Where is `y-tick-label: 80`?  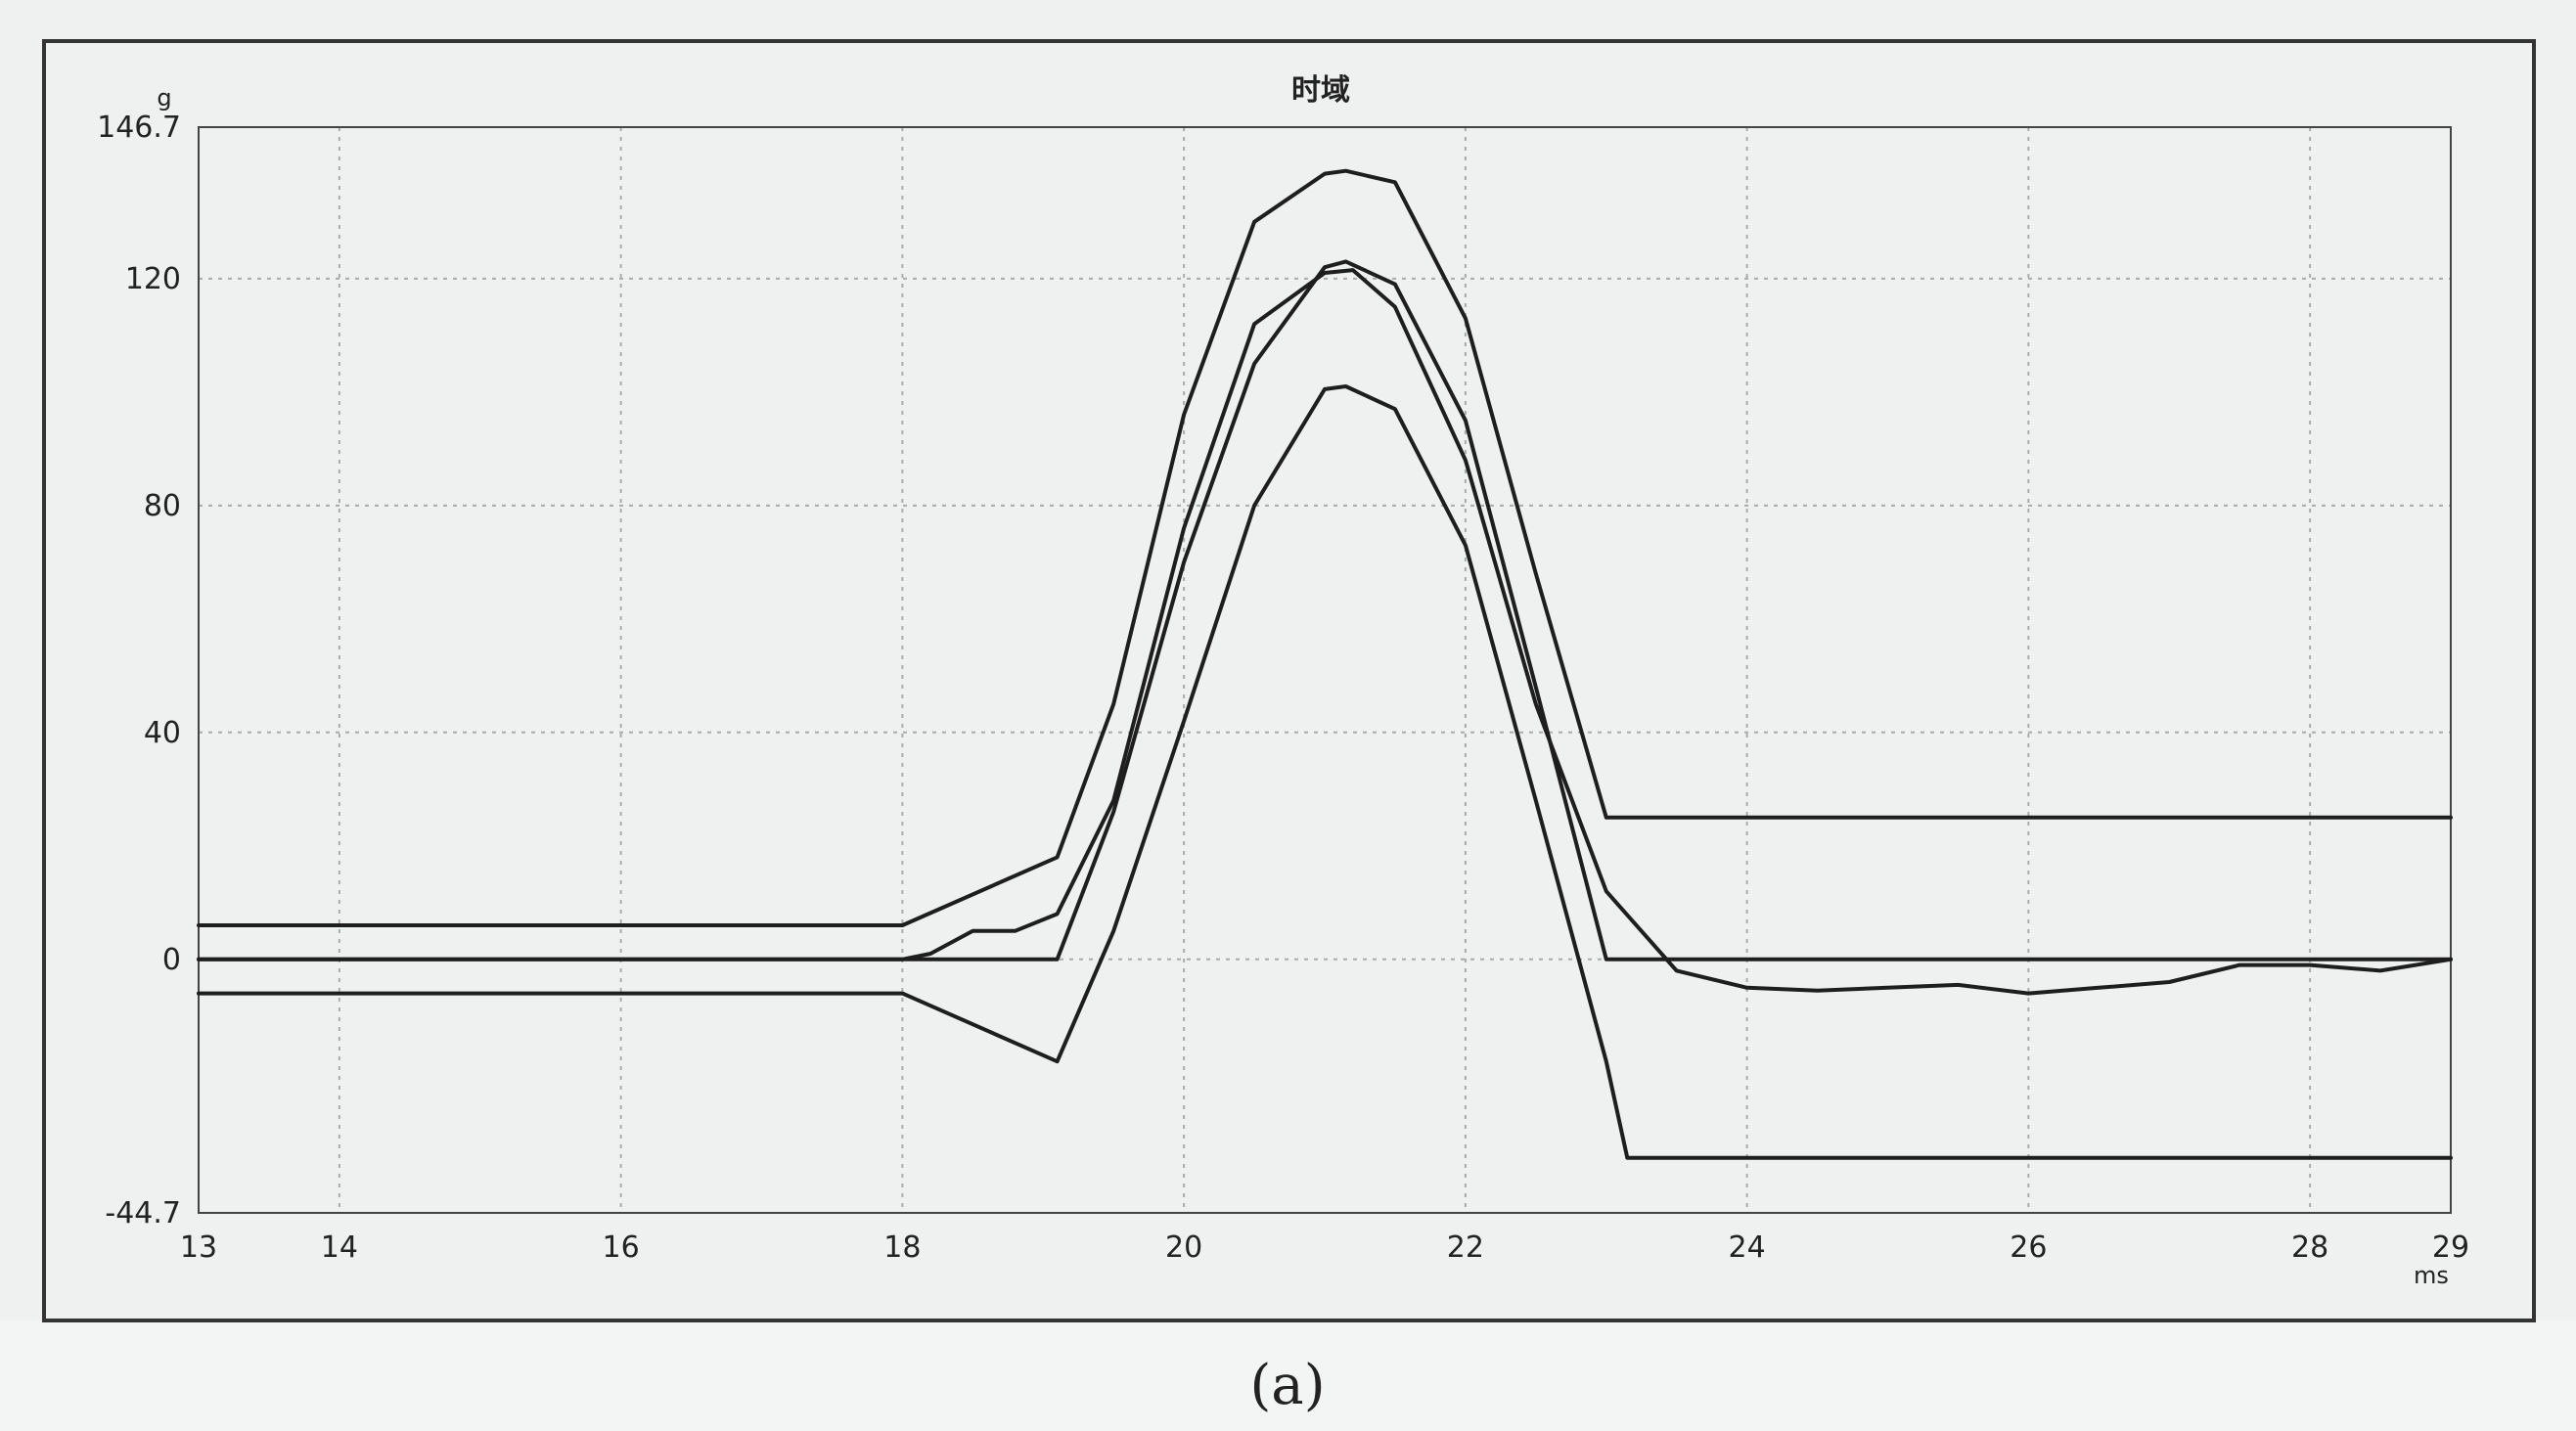
y-tick-label: 80 is located at coordinates (162, 506).